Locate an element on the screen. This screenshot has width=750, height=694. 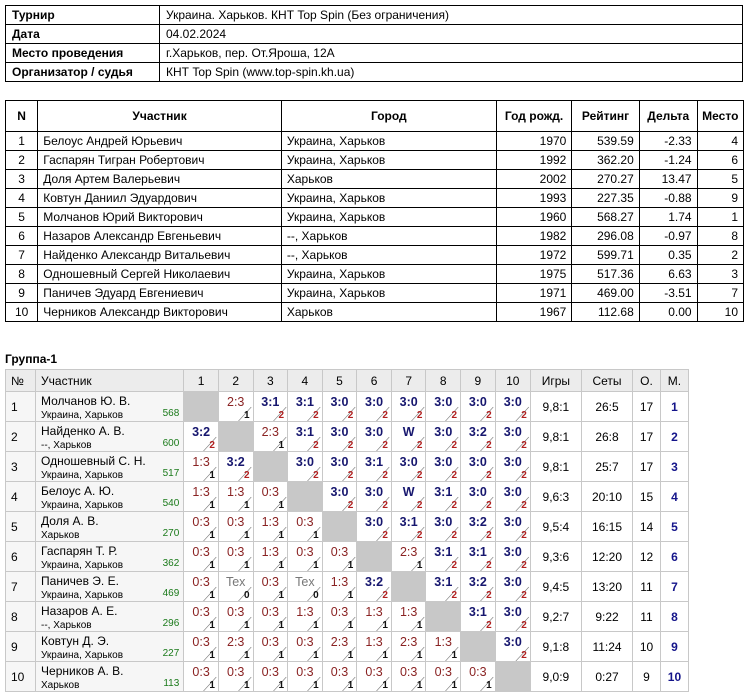
player-rating: 568 is located at coordinates (171, 413).